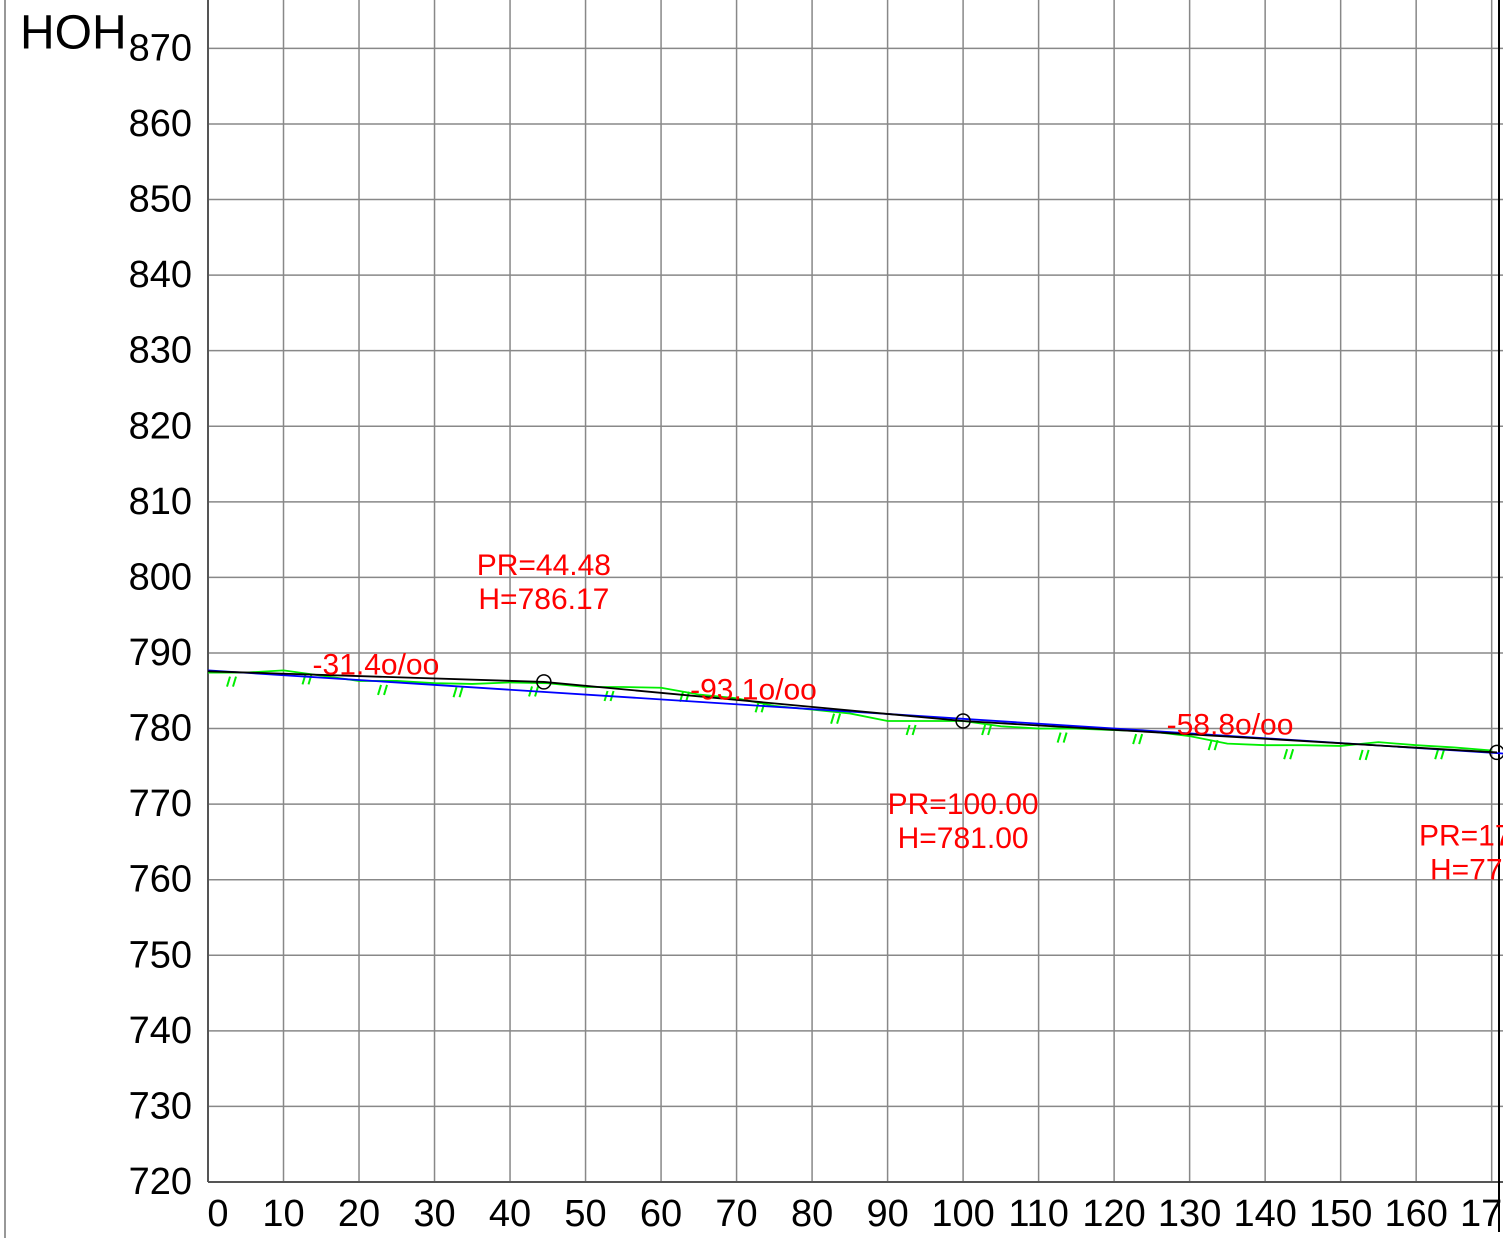  Describe the element at coordinates (217, 1214) in the screenshot. I see `x-tick-label: 0` at that location.